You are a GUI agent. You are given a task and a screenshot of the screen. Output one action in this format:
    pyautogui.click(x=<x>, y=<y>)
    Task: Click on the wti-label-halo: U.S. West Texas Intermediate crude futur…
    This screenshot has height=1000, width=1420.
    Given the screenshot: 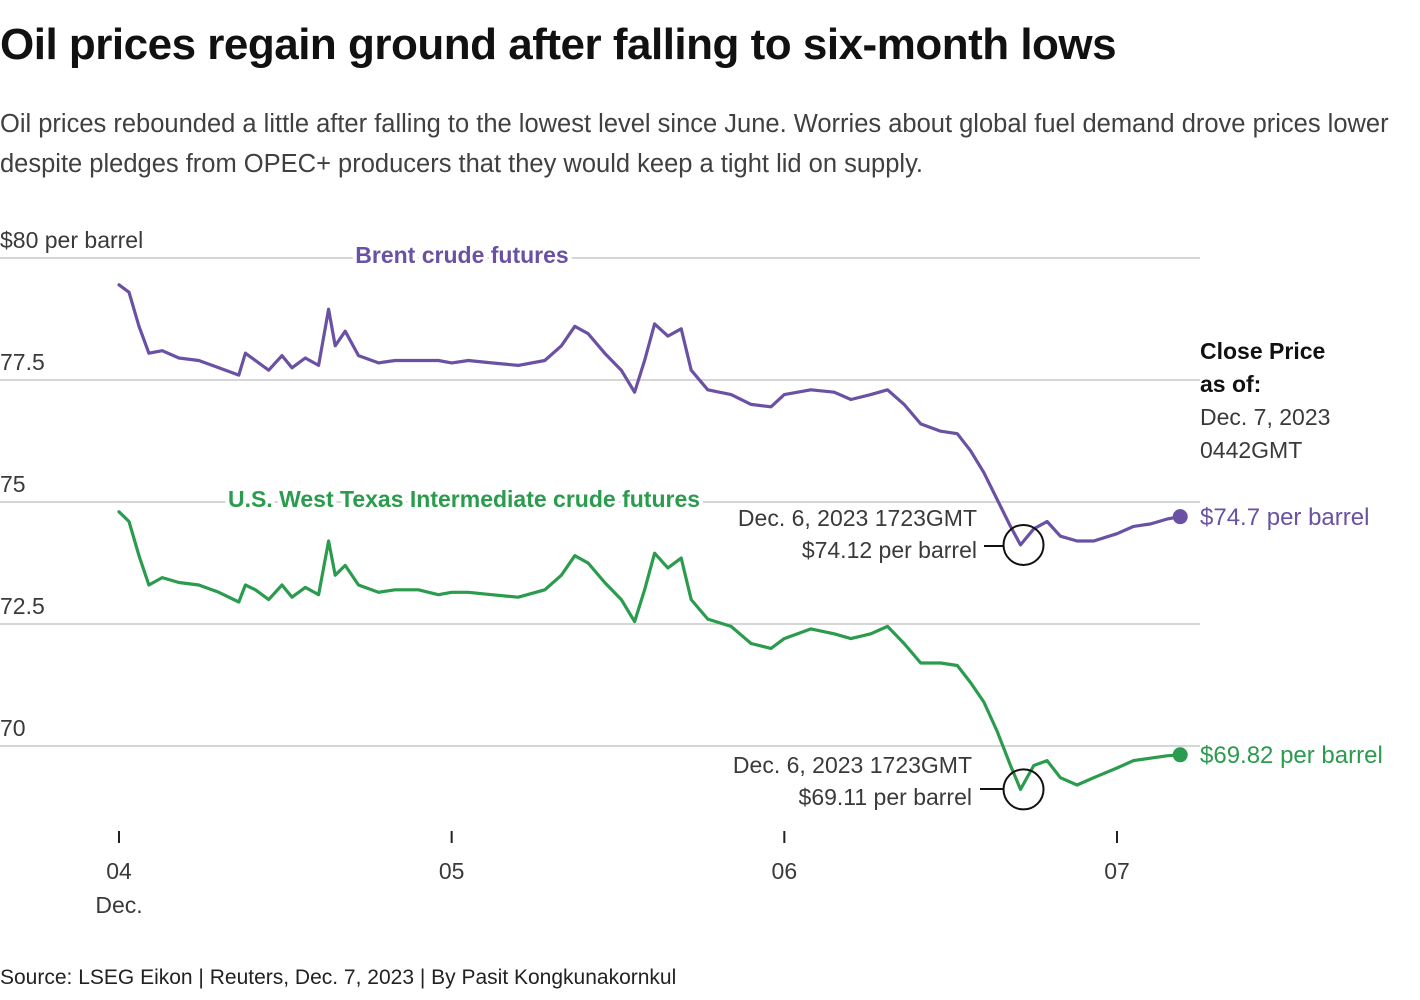 What is the action you would take?
    pyautogui.click(x=464, y=499)
    